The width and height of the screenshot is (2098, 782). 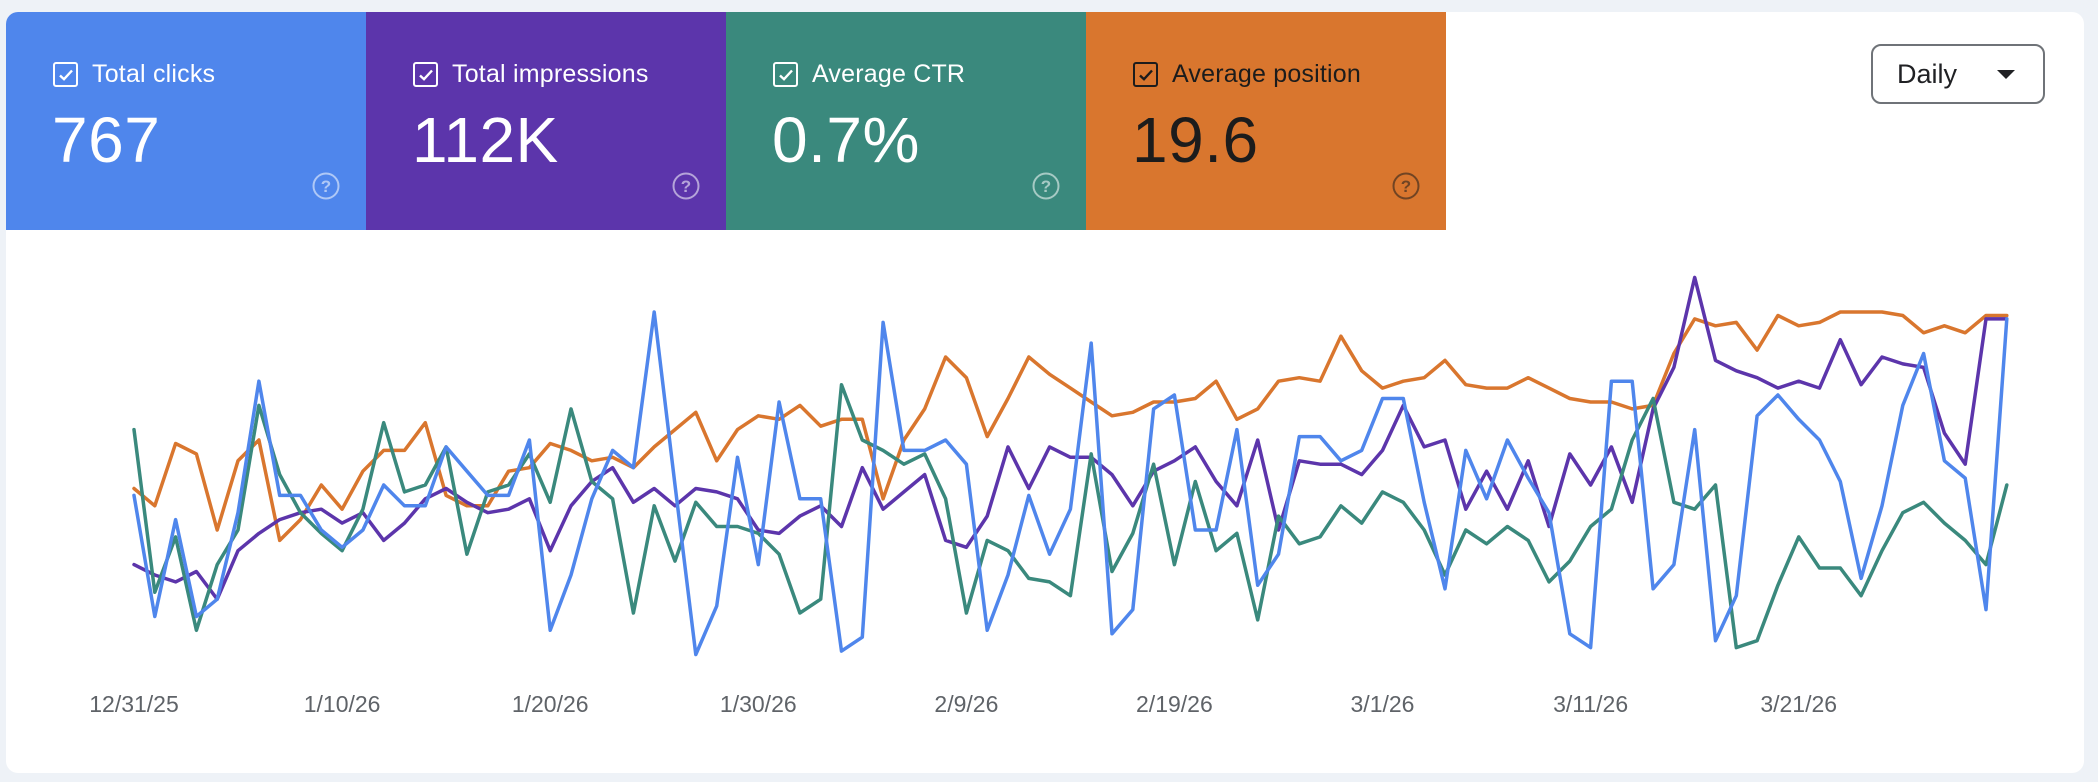 I want to click on metric-card-header: Total impressions, so click(x=531, y=74).